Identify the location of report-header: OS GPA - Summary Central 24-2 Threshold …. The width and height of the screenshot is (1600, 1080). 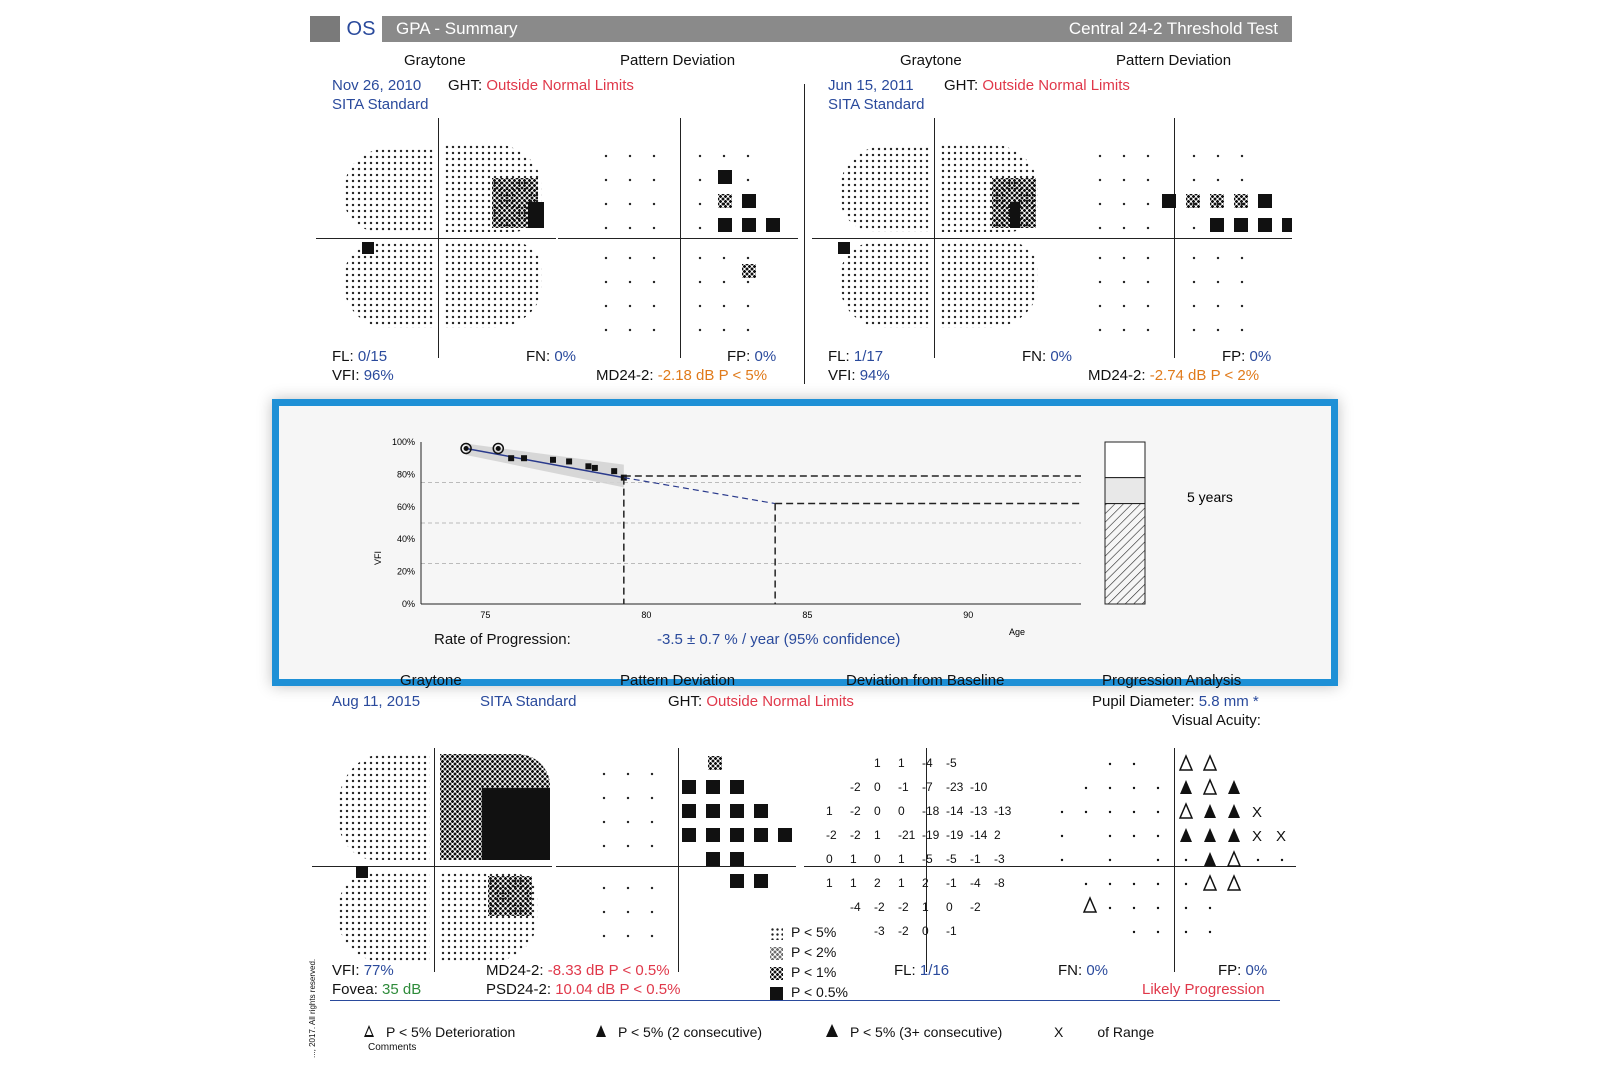
(801, 29).